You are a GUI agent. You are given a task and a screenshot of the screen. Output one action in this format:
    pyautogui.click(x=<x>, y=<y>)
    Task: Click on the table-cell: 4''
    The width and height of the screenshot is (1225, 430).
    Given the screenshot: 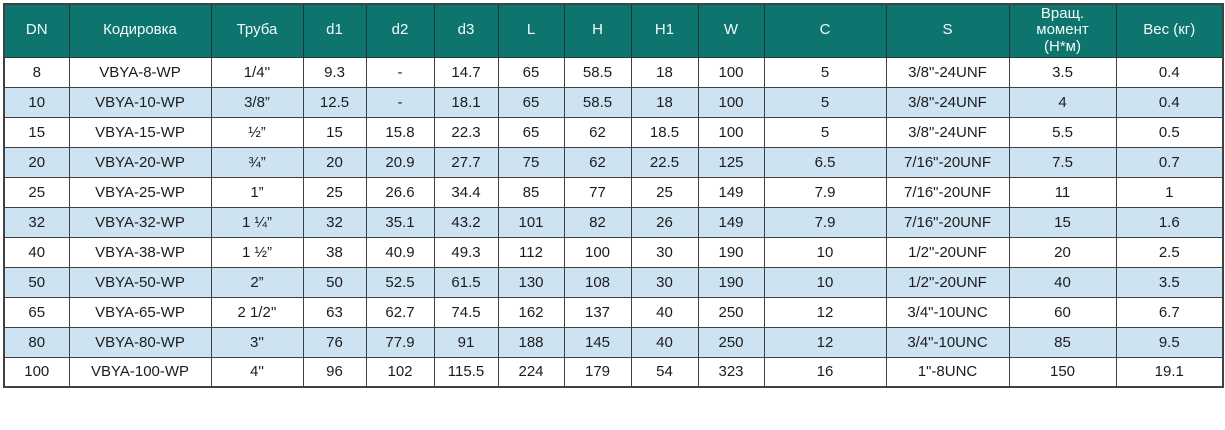 What is the action you would take?
    pyautogui.click(x=257, y=372)
    